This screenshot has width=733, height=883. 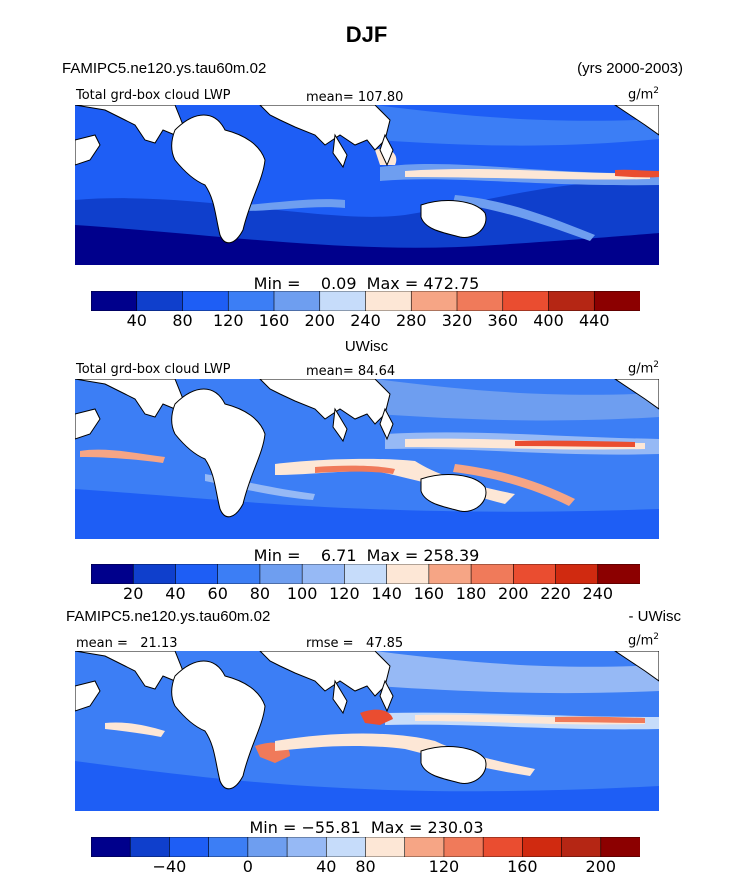 What do you see at coordinates (153, 369) in the screenshot?
I see `panel2-title: Total grd-box cloud LWP` at bounding box center [153, 369].